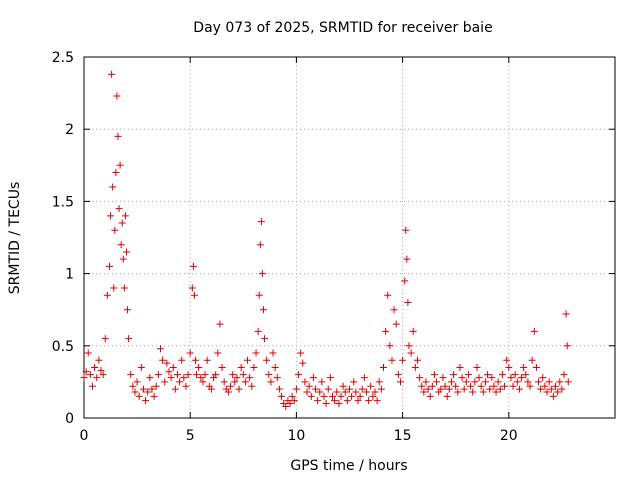 Image resolution: width=640 pixels, height=480 pixels. I want to click on x-tick-label: 0, so click(84, 436).